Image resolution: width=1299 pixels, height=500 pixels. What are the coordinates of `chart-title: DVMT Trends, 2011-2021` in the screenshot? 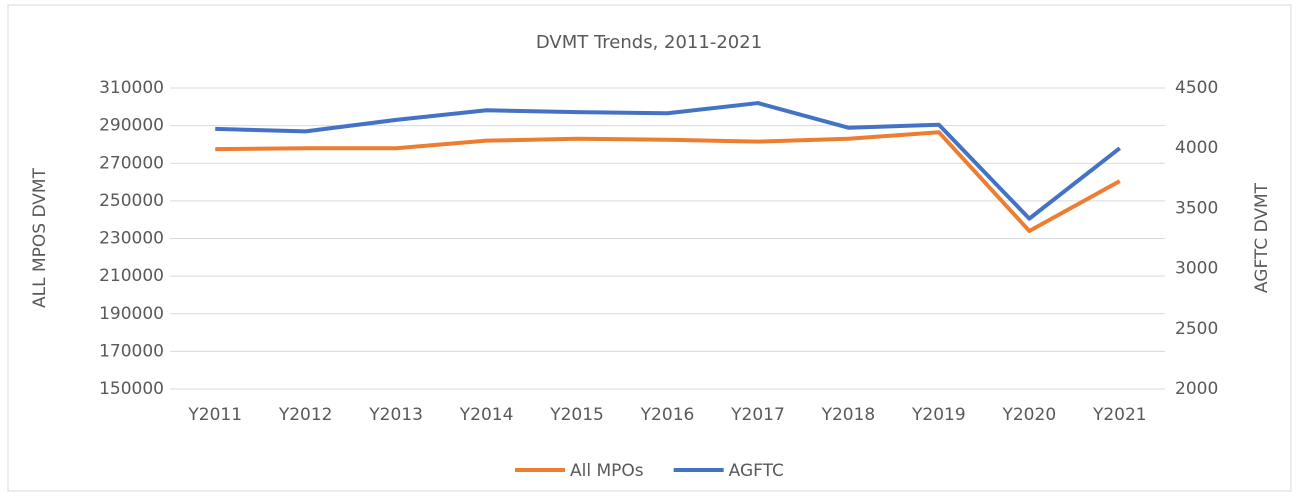 It's located at (649, 42).